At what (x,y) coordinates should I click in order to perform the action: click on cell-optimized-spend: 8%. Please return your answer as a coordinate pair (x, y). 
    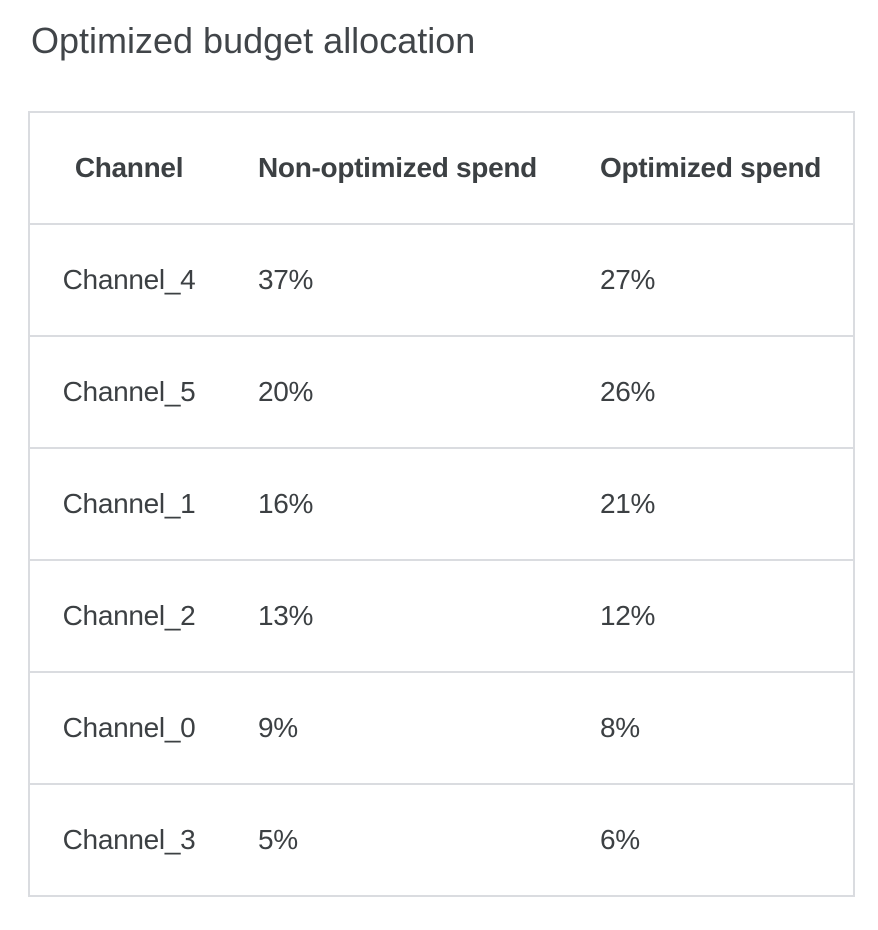
    Looking at the image, I should click on (620, 727).